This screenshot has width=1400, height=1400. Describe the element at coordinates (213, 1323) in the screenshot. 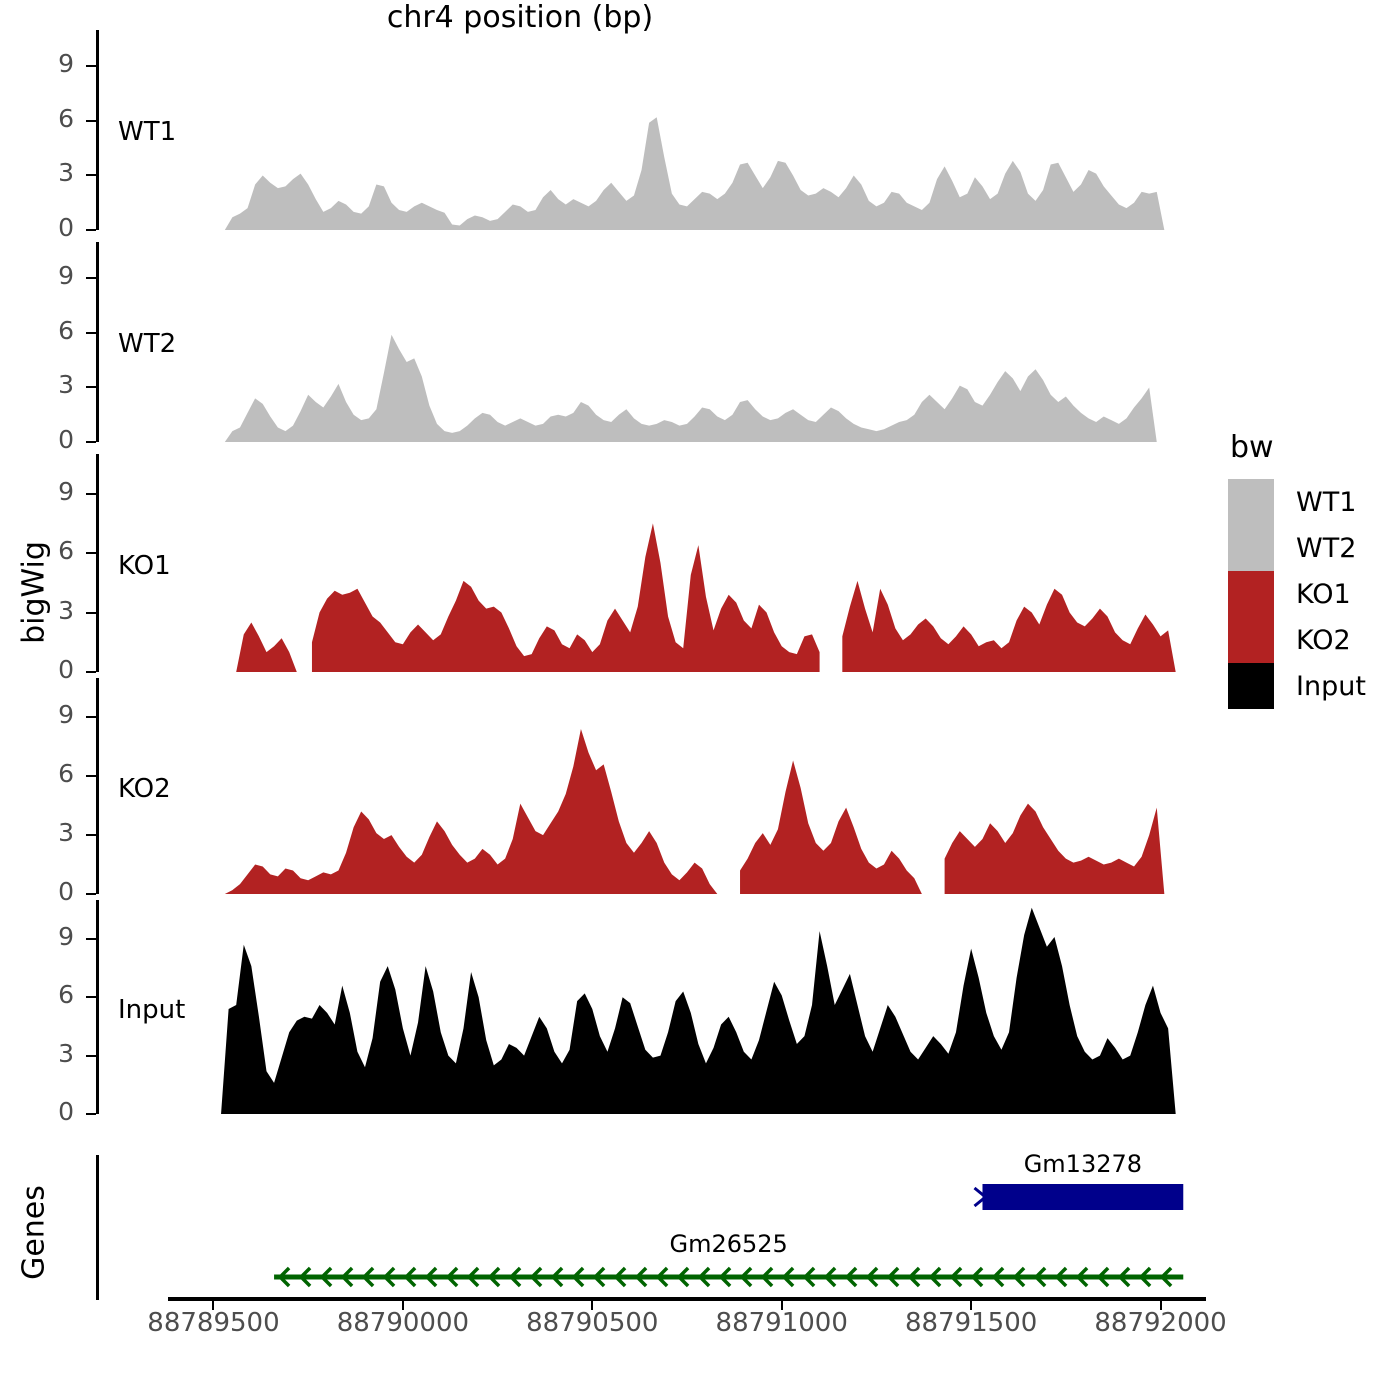

I see `x-tick-label: 88789500` at that location.